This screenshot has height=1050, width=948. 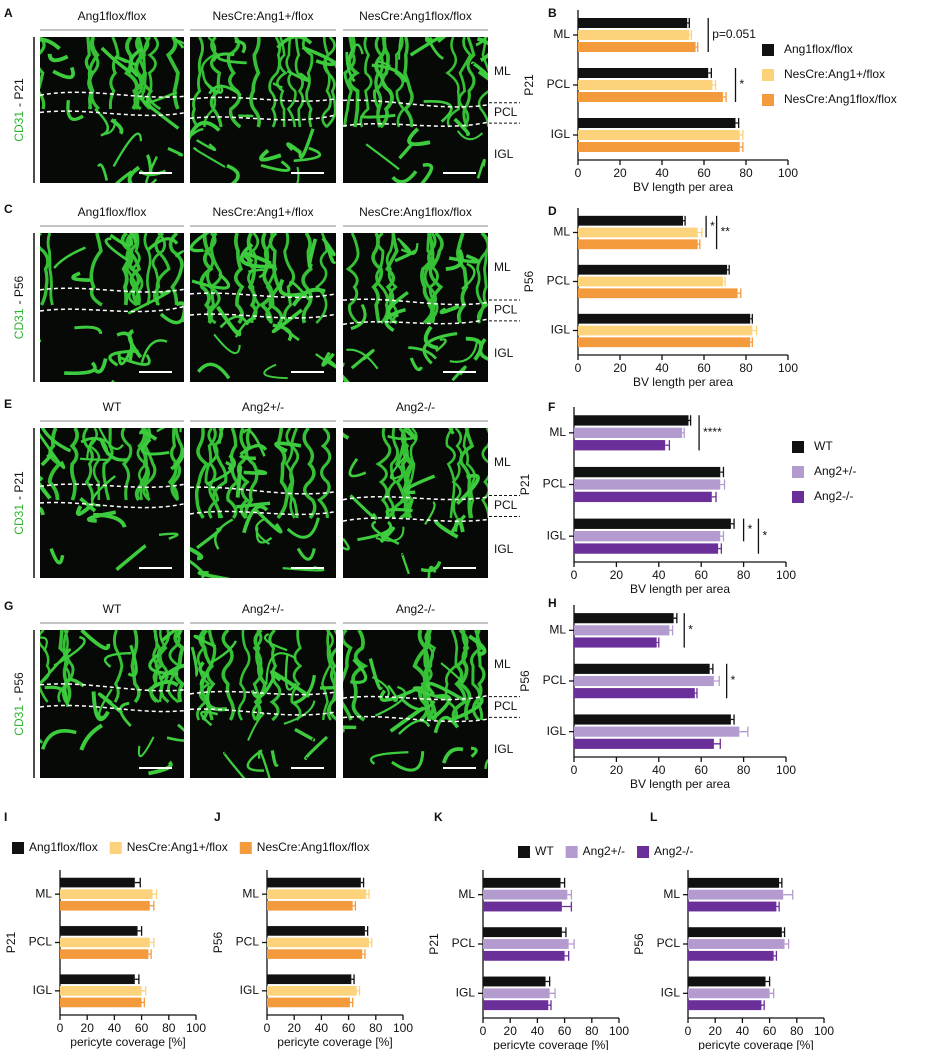 What do you see at coordinates (746, 368) in the screenshot?
I see `x-tick-label: 80` at bounding box center [746, 368].